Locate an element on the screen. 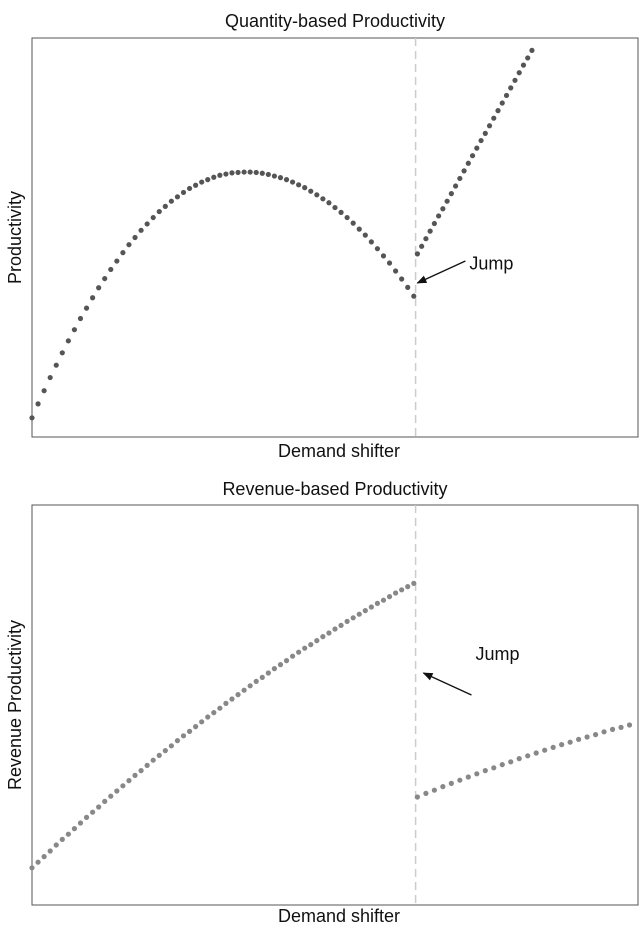 Image resolution: width=639 pixels, height=927 pixels. annotation-text: Jump is located at coordinates (491, 264).